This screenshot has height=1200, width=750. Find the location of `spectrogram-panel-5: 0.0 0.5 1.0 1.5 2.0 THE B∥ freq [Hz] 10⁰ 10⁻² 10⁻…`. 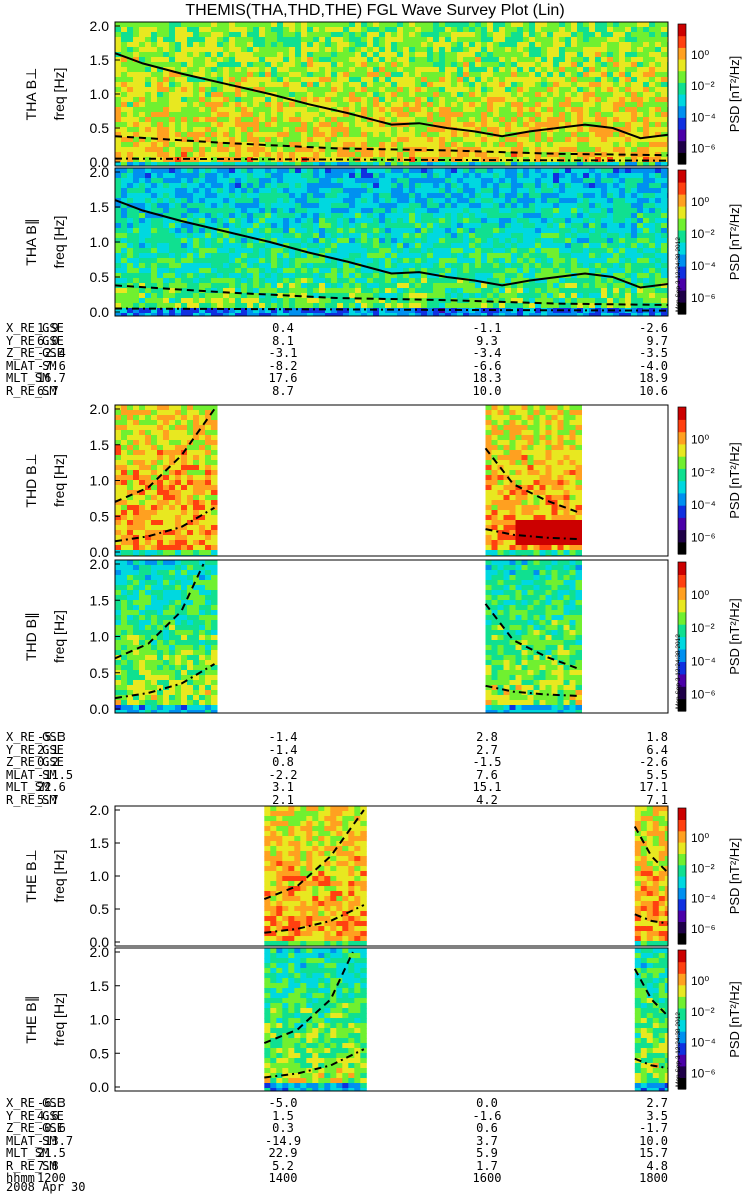

spectrogram-panel-5: 0.0 0.5 1.0 1.5 2.0 THE B∥ freq [Hz] 10⁰ 10⁻² 10⁻… is located at coordinates (382, 1019).